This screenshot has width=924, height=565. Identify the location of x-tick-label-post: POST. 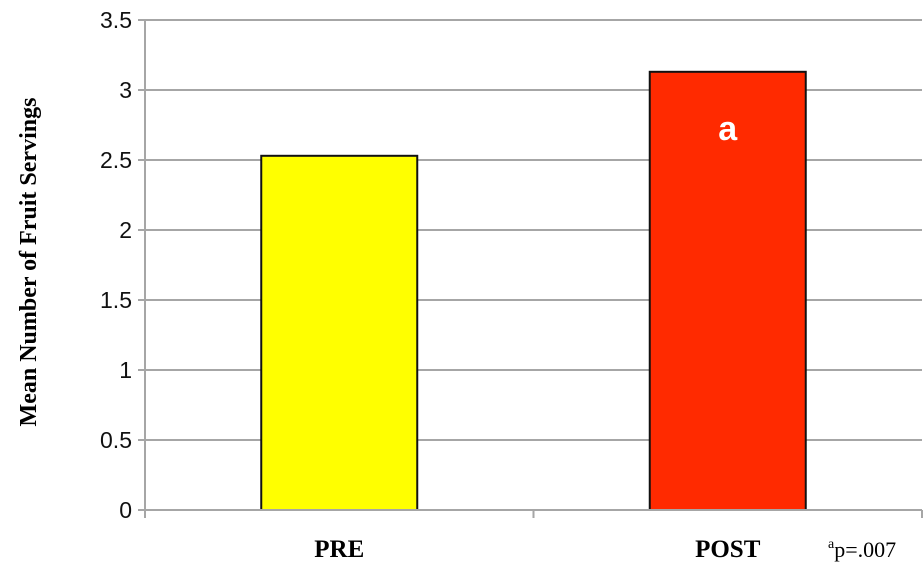
(728, 549).